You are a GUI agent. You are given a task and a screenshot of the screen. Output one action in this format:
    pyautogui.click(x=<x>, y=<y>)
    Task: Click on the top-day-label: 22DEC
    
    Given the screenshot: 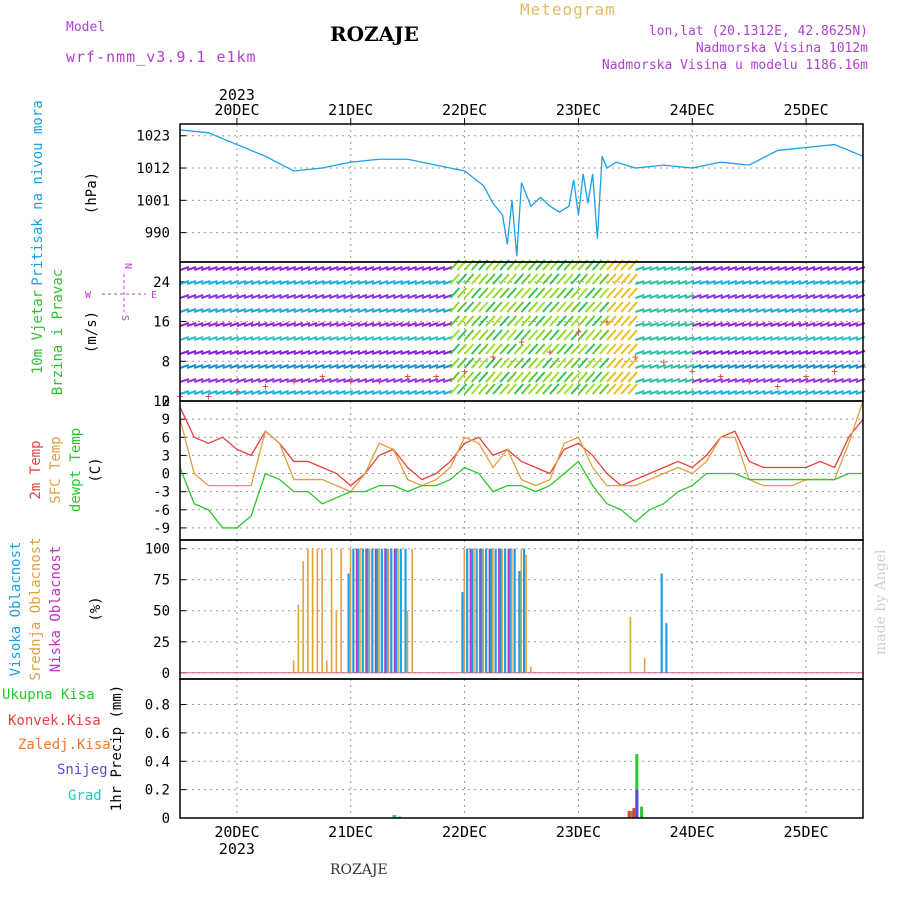 What is the action you would take?
    pyautogui.click(x=464, y=110)
    